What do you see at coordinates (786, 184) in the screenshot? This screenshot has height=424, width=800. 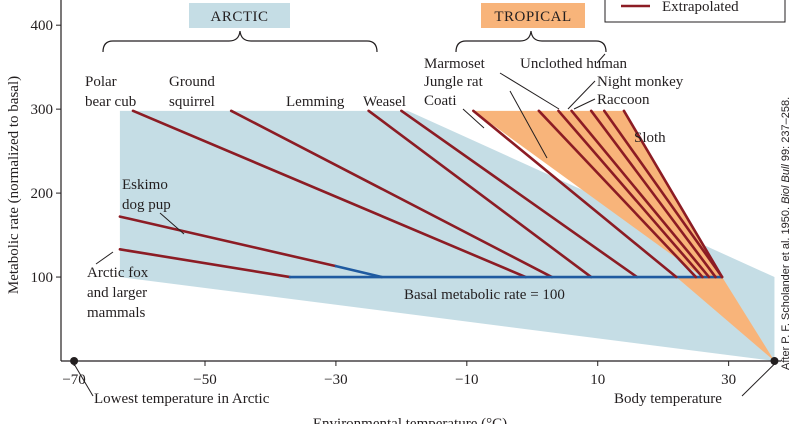 I see `source-credit-journal: Biol Bull` at bounding box center [786, 184].